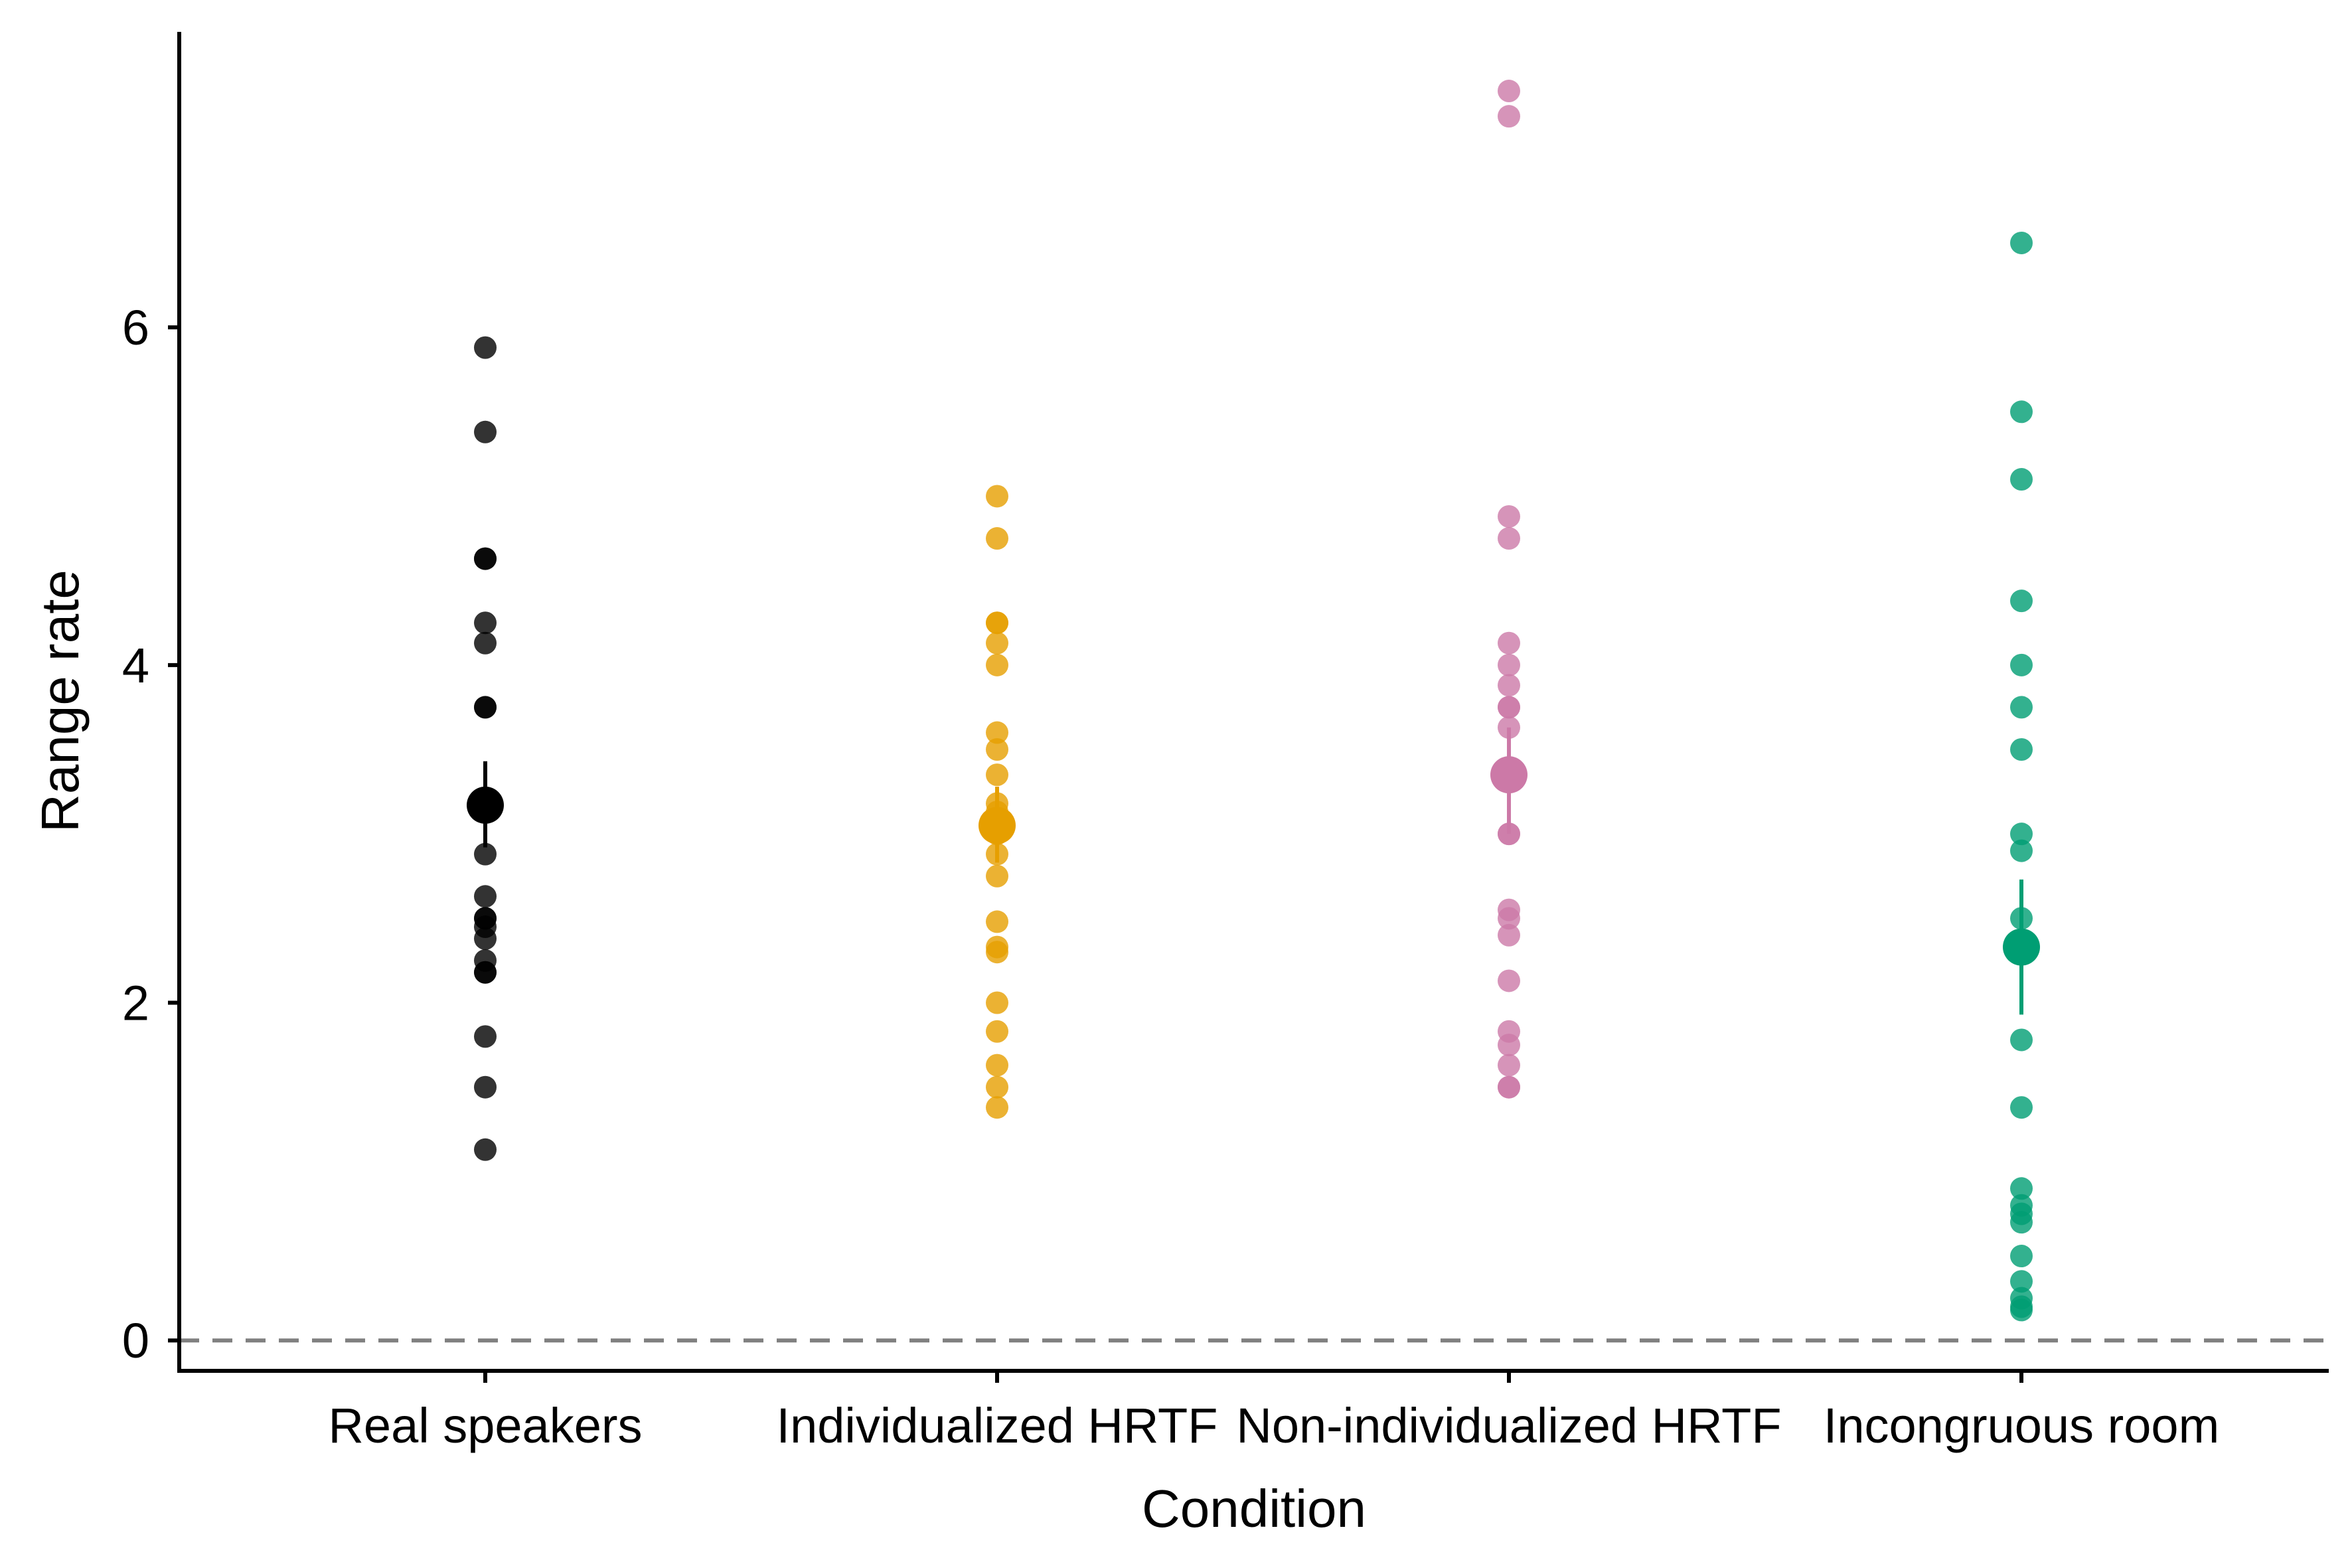 Image resolution: width=2352 pixels, height=1568 pixels. Describe the element at coordinates (136, 666) in the screenshot. I see `y-tick-label: 4` at that location.